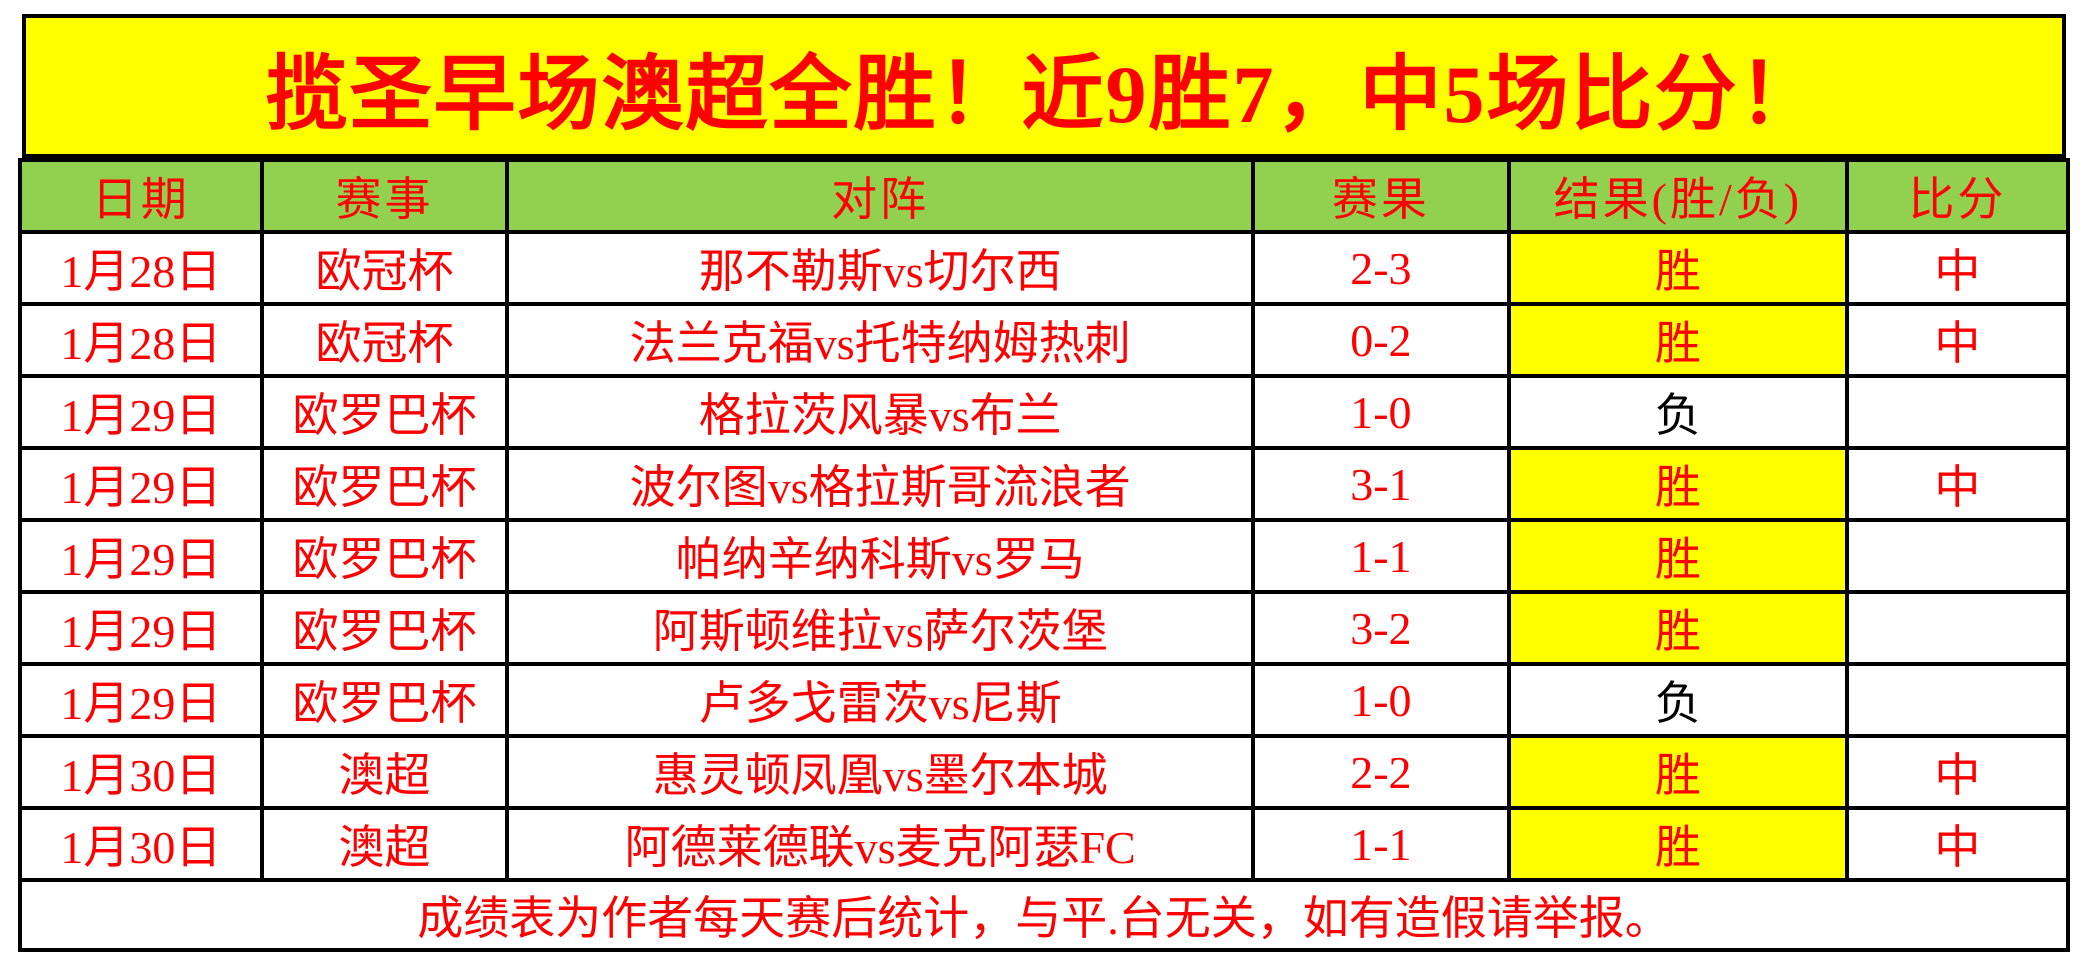 Image resolution: width=2088 pixels, height=970 pixels. I want to click on cell-match: 格拉茨风暴vs布兰, so click(880, 412).